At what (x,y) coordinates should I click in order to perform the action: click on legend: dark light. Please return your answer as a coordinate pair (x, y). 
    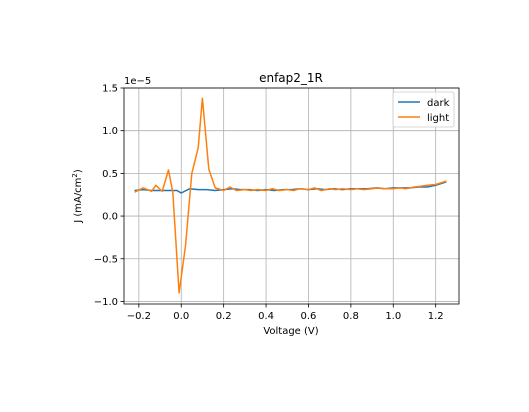
    Looking at the image, I should click on (423, 109).